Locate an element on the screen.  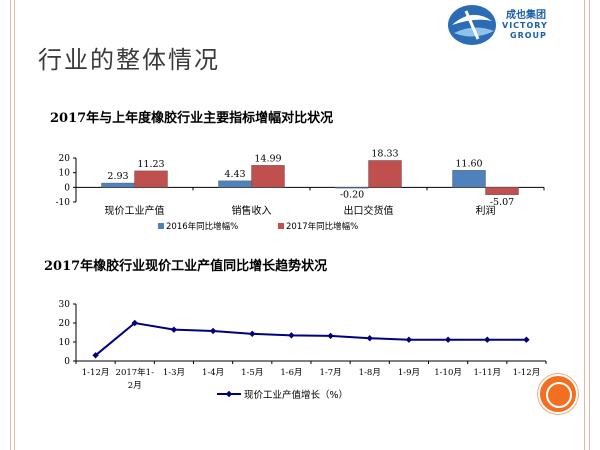
bar-chart-category-label: 出口交货值 is located at coordinates (369, 210).